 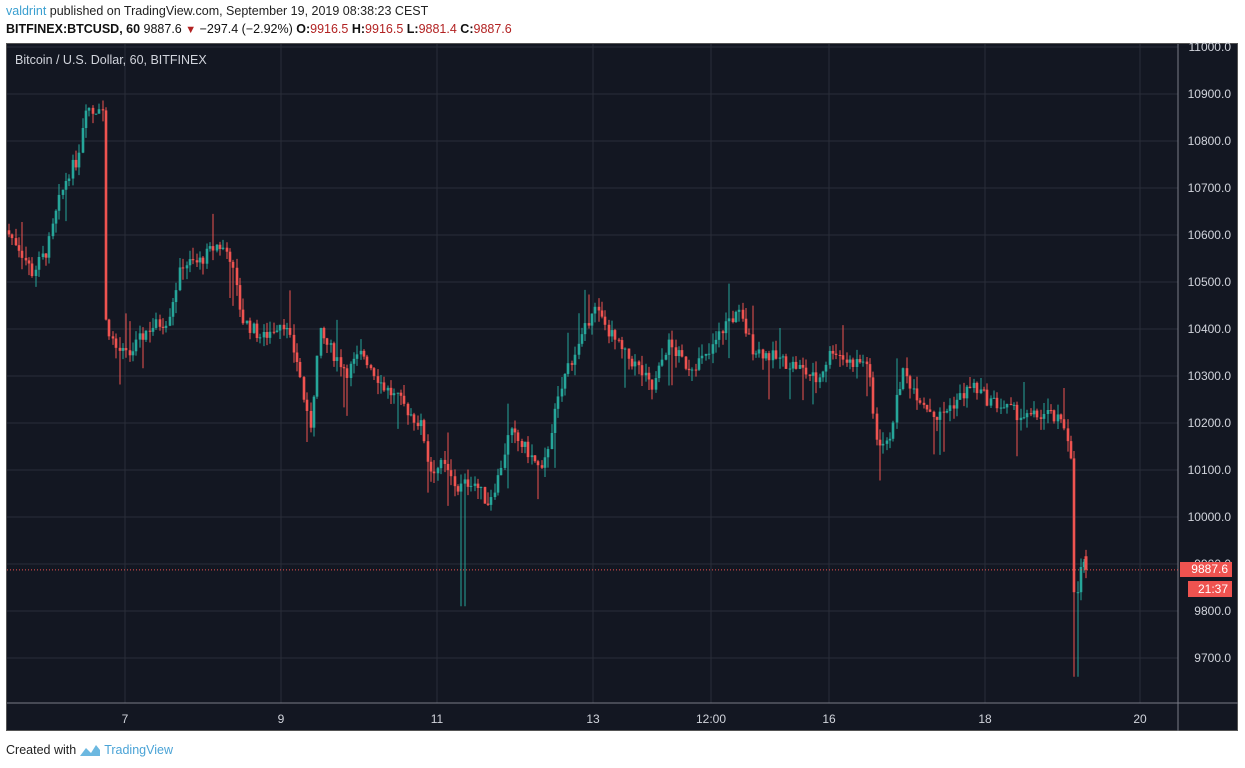 I want to click on change-value: −297.4 (−2.92%), so click(x=246, y=29).